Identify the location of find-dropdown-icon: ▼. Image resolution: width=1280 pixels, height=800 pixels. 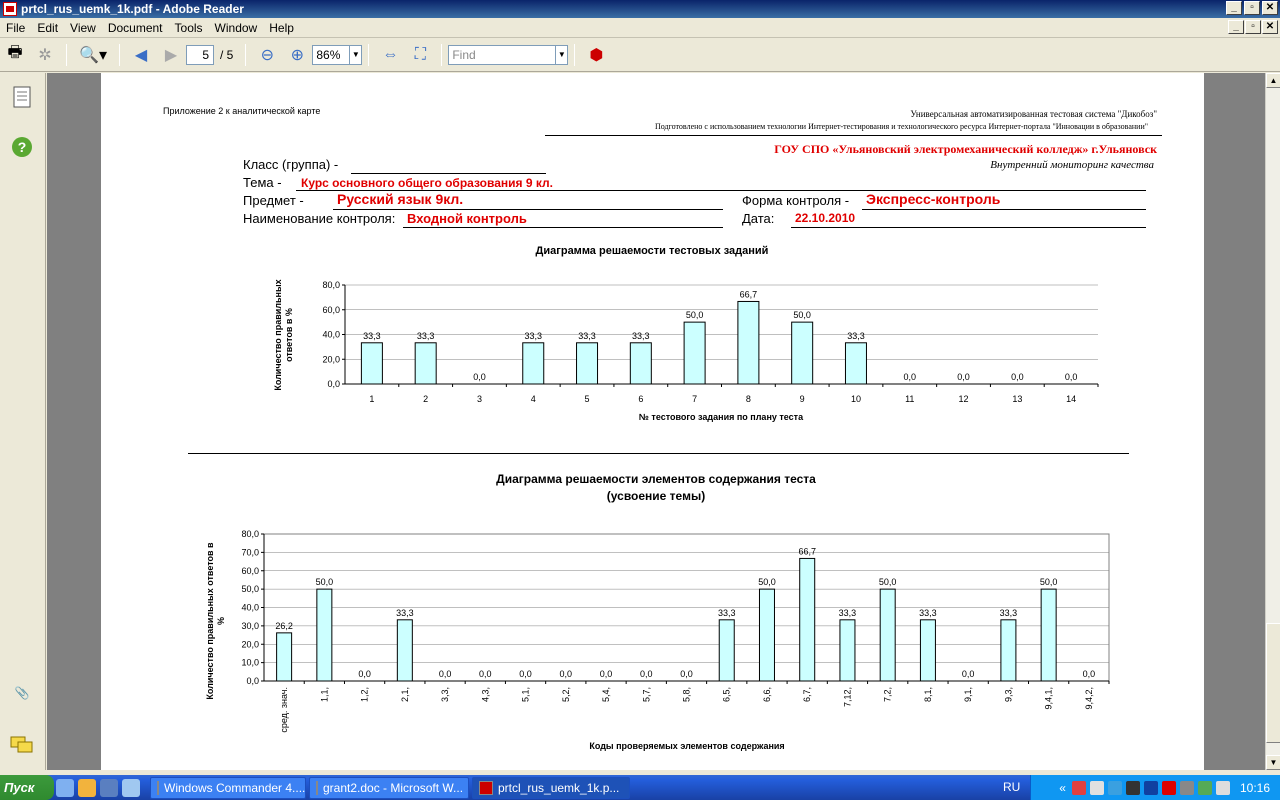
(562, 54).